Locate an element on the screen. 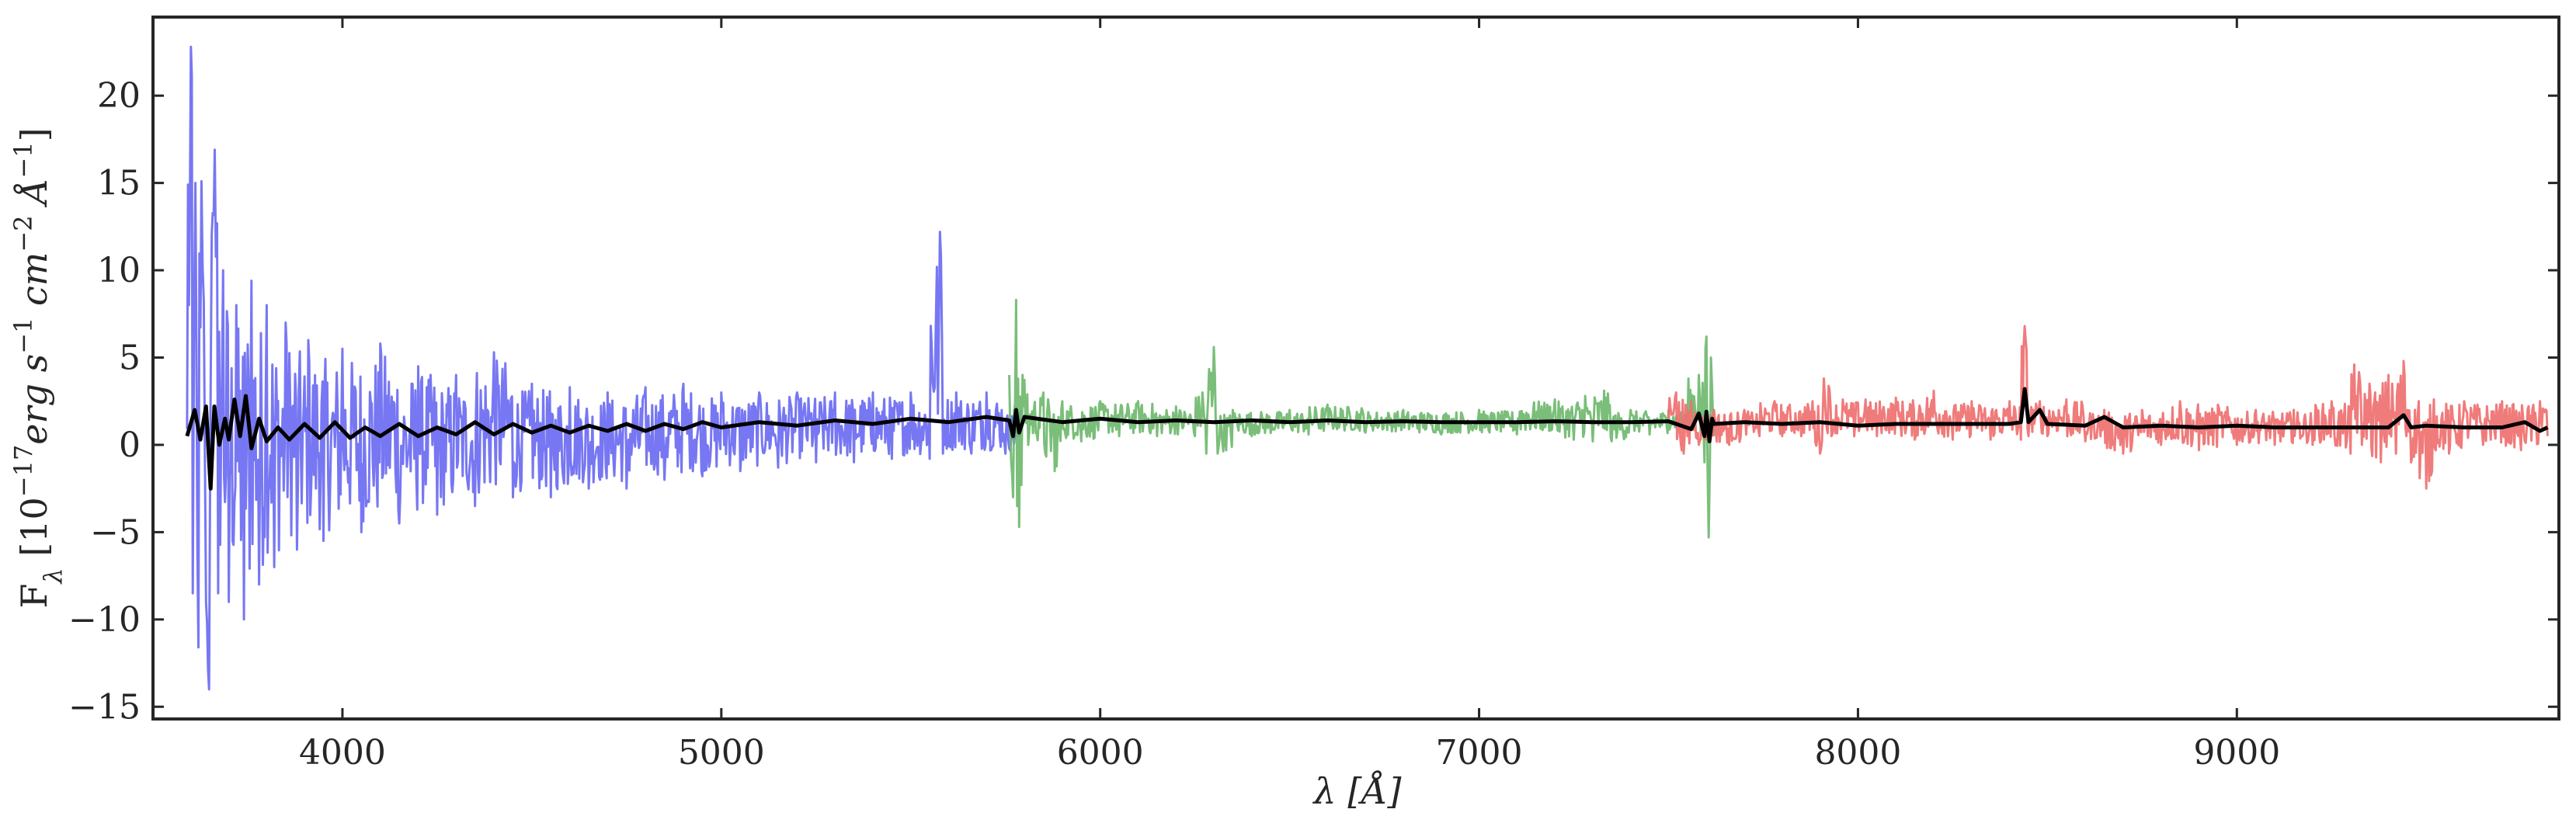 The height and width of the screenshot is (830, 2576). y-tick-label: −15 is located at coordinates (104, 707).